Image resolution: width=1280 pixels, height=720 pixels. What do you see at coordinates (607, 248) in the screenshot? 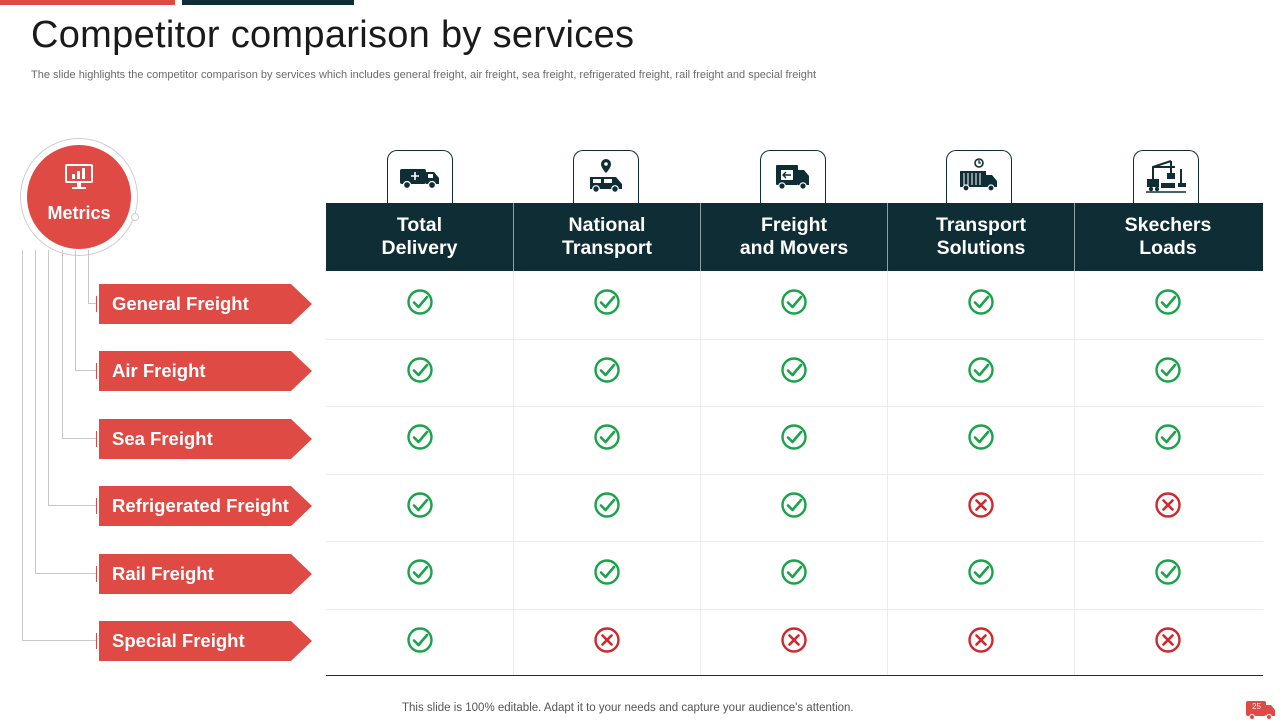
I see `column-header-line2: Transport` at bounding box center [607, 248].